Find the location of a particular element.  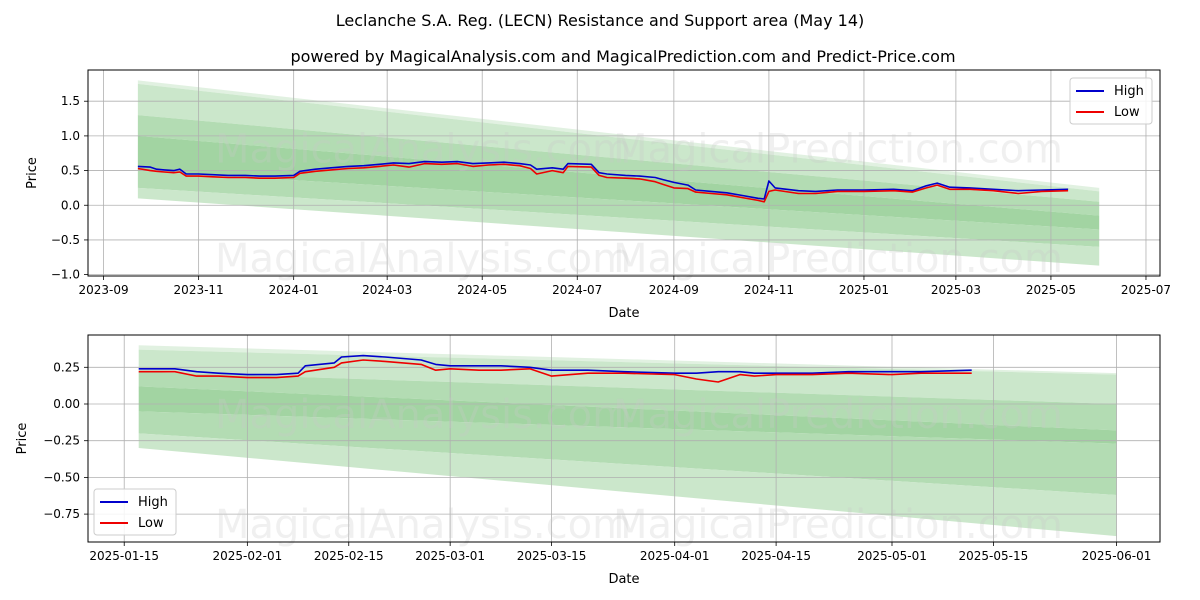

x-tick-label: 2025-05-15 is located at coordinates (994, 556).